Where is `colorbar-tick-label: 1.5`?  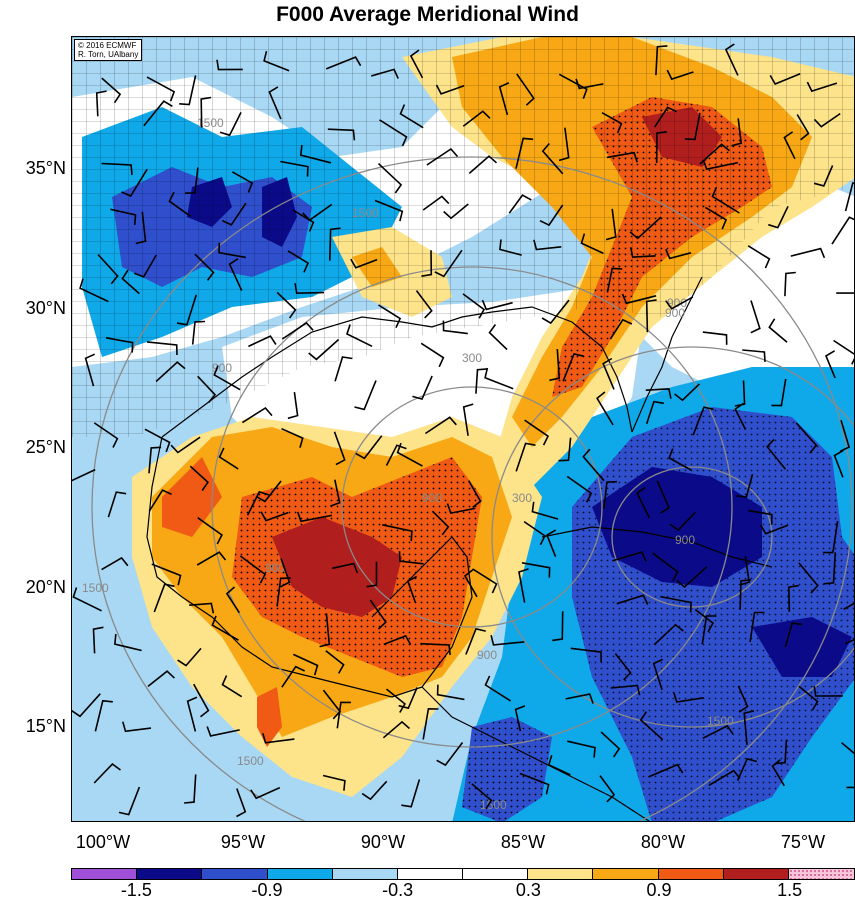
colorbar-tick-label: 1.5 is located at coordinates (790, 890).